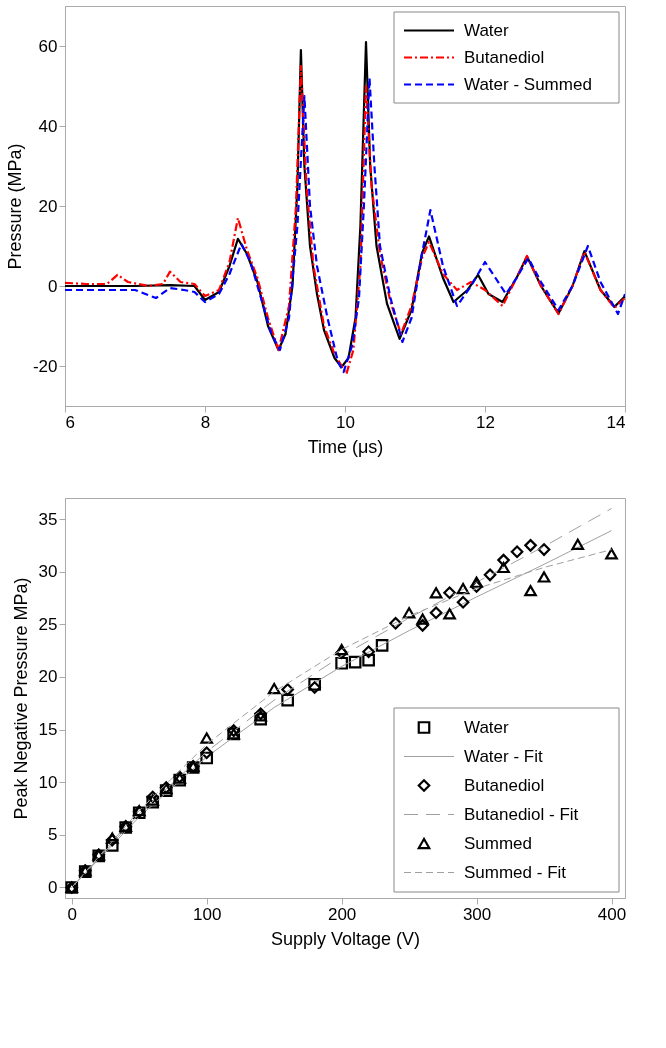  Describe the element at coordinates (48, 126) in the screenshot. I see `y-tick-label: 40` at that location.